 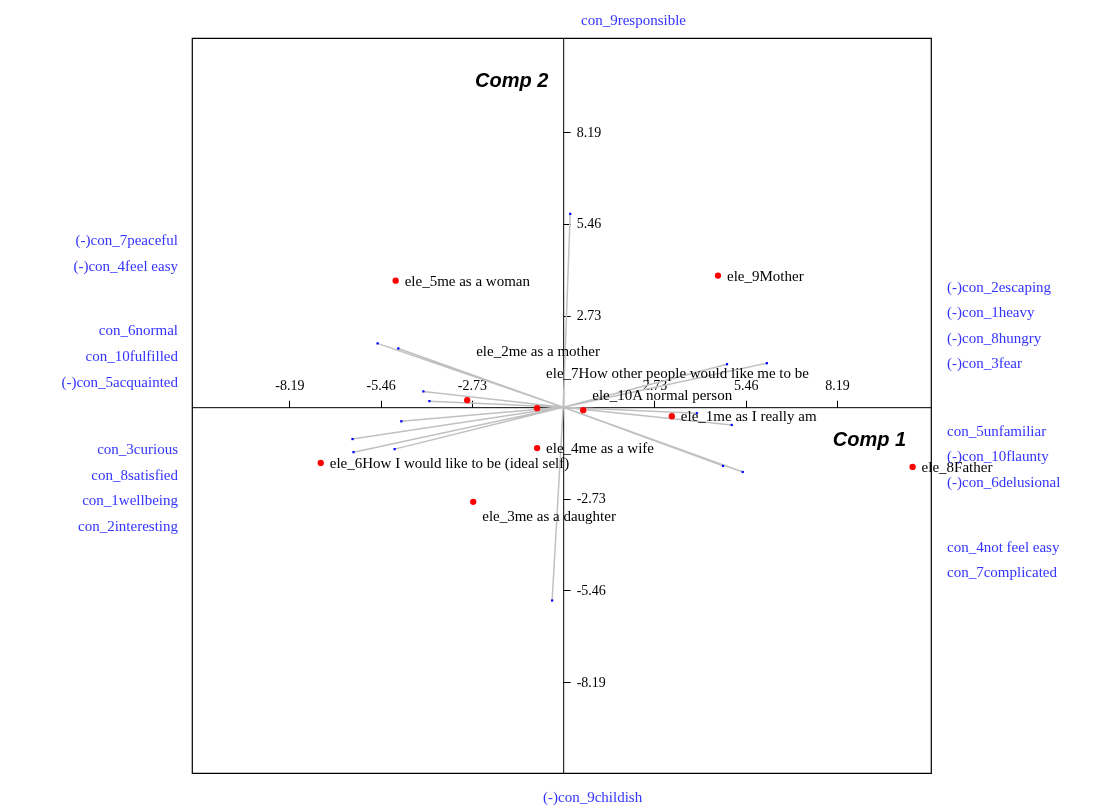 I want to click on text: con_5unfamiliar, so click(x=997, y=431).